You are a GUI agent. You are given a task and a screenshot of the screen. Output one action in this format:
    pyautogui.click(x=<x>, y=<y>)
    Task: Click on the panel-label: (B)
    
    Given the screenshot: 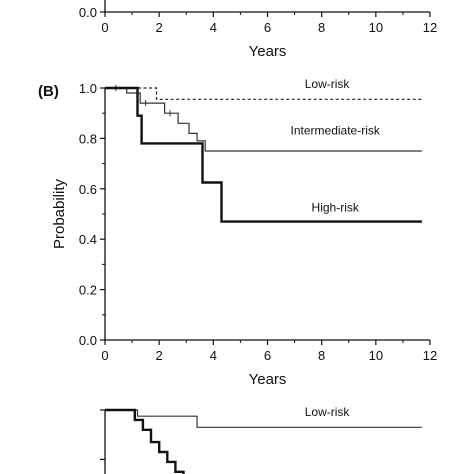 What is the action you would take?
    pyautogui.click(x=48, y=91)
    